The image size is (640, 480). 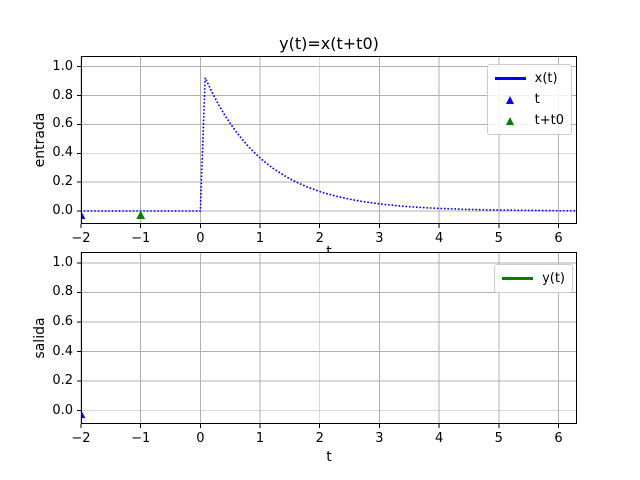 I want to click on clipped-t-glyph: t, so click(x=329, y=248).